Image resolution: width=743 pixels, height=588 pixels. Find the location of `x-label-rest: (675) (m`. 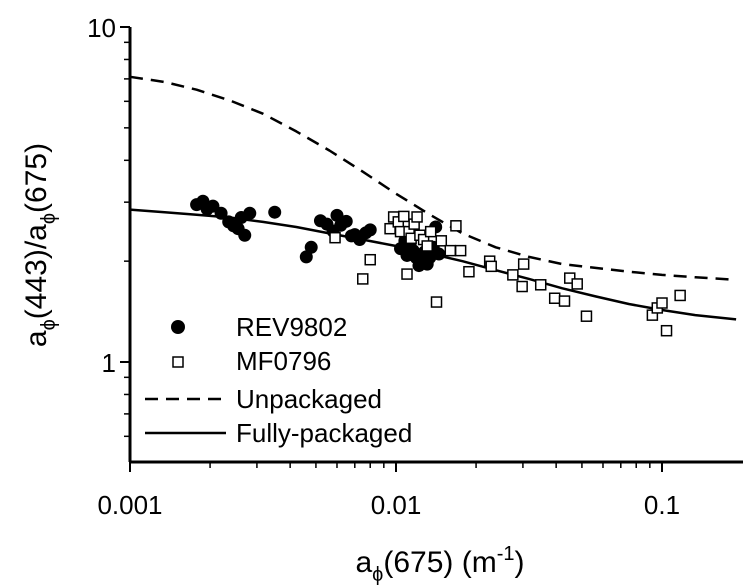

x-label-rest: (675) (m is located at coordinates (439, 562).